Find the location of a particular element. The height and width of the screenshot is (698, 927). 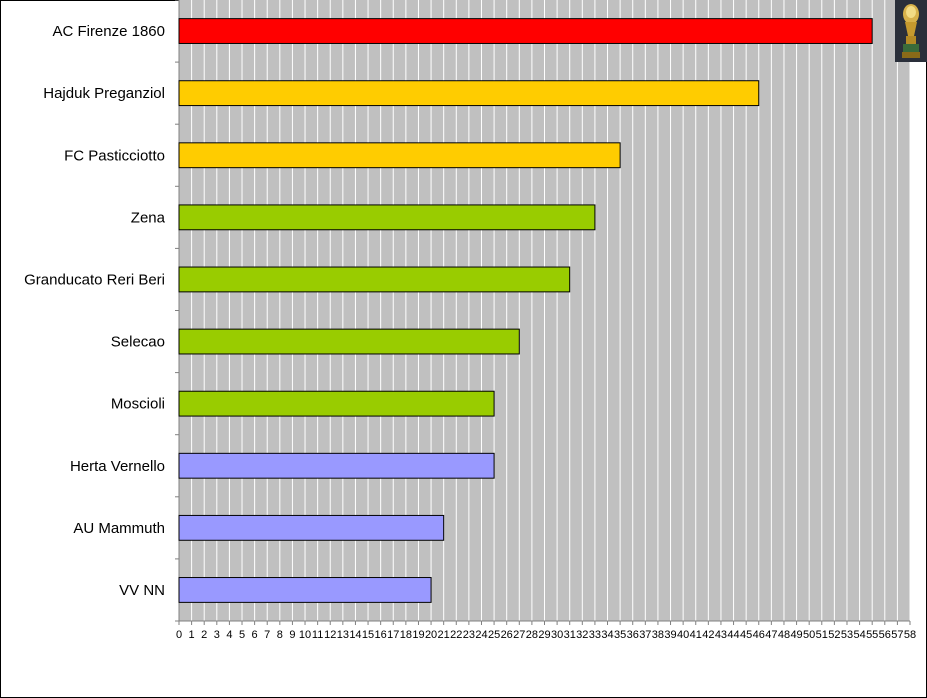

x-tick-label: 44 is located at coordinates (733, 635).